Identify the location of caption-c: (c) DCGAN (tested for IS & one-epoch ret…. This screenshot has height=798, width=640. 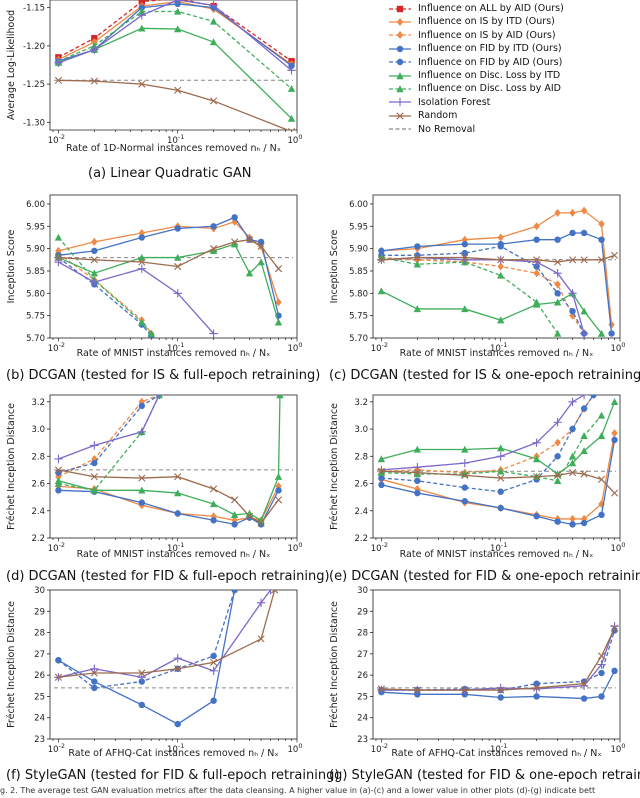
(484, 375).